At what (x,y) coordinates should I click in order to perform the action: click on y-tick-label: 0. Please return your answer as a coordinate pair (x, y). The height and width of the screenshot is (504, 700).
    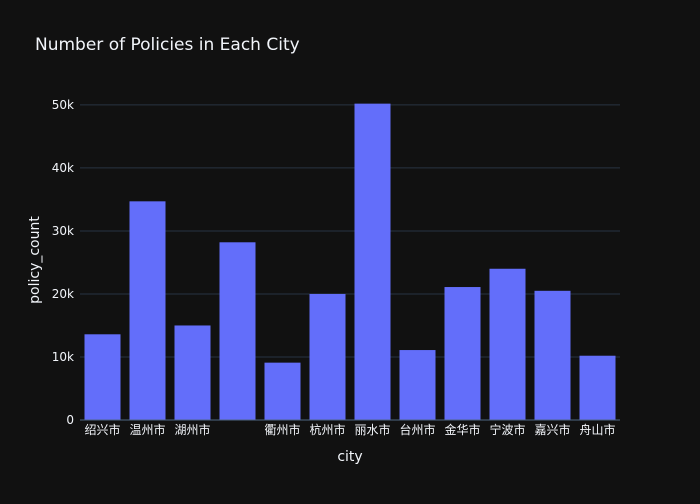
    Looking at the image, I should click on (70, 420).